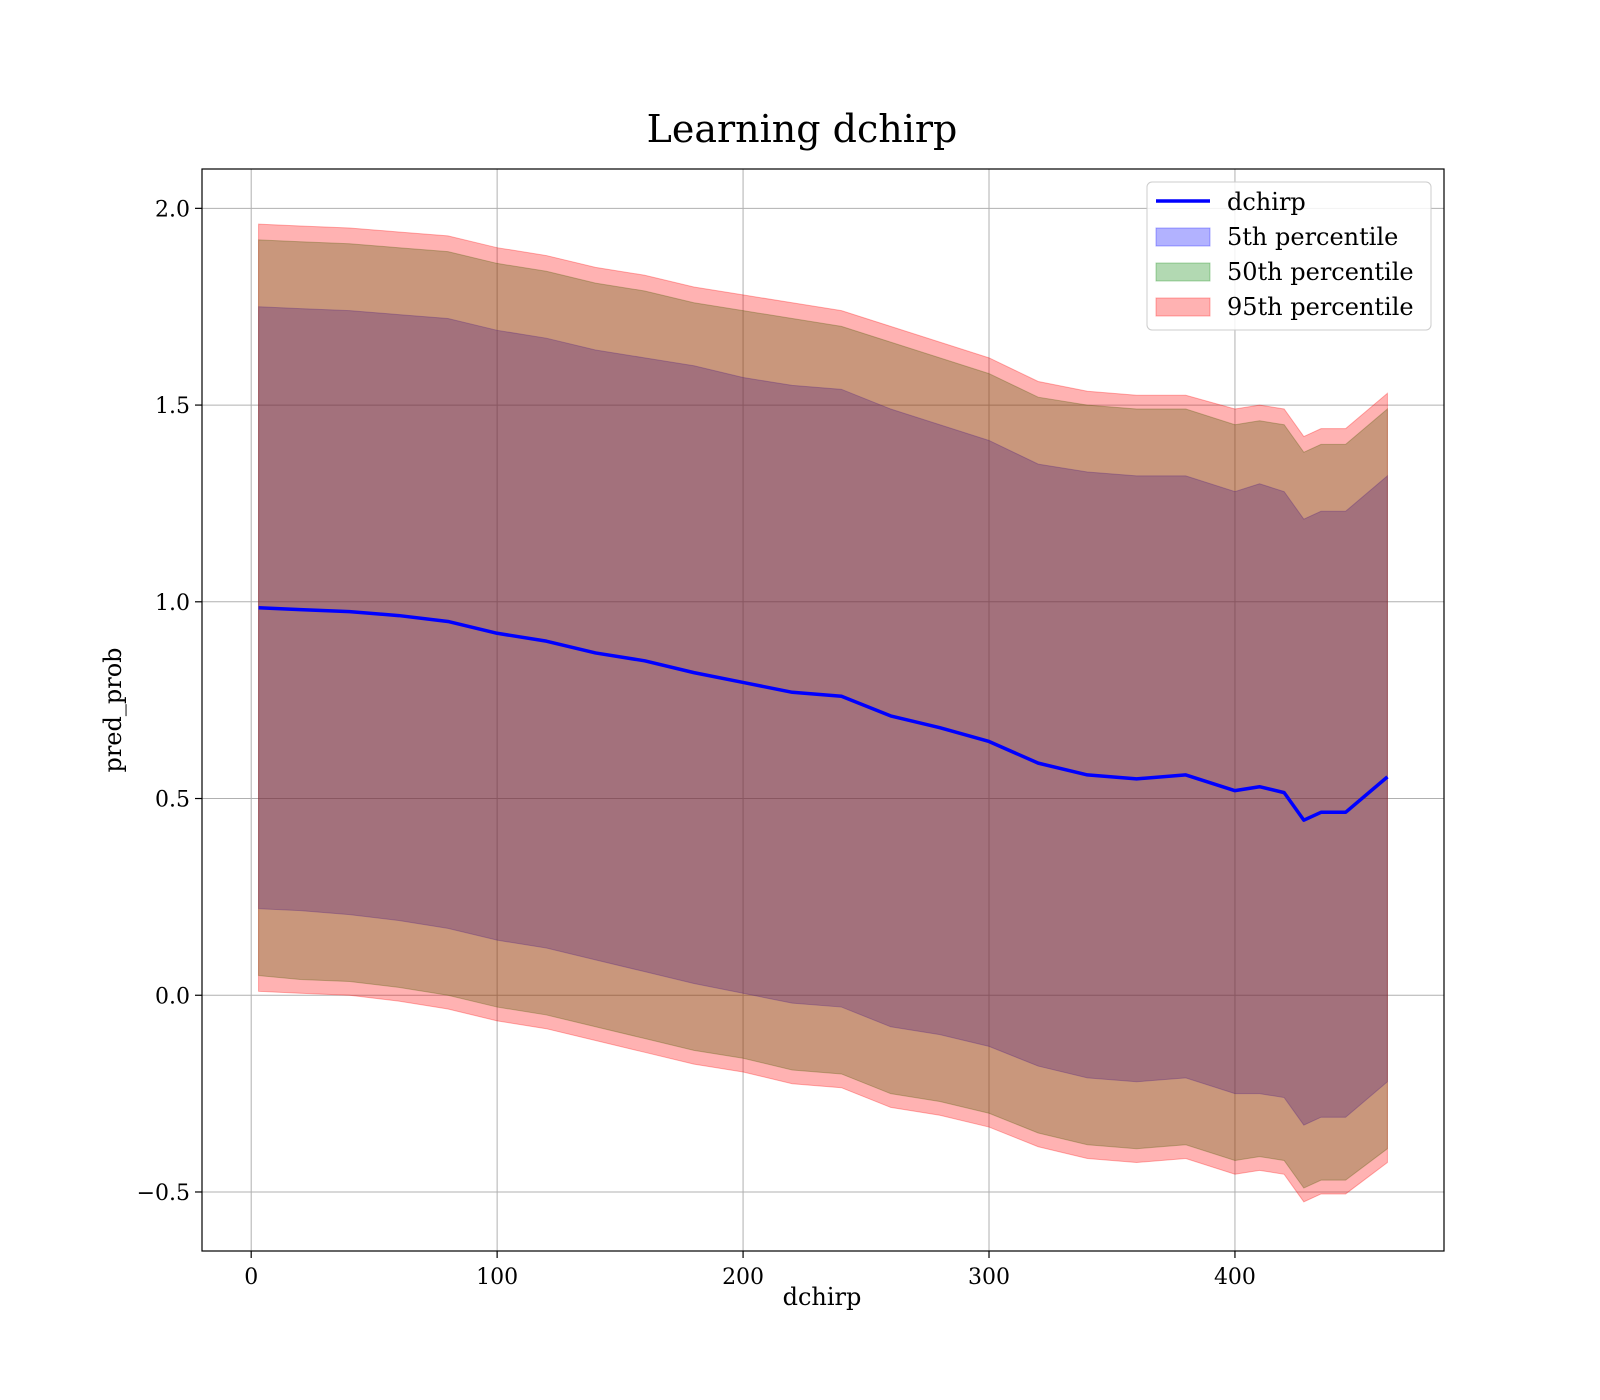 The height and width of the screenshot is (1400, 1600). Describe the element at coordinates (172, 996) in the screenshot. I see `y-tick-label: 0.0` at that location.